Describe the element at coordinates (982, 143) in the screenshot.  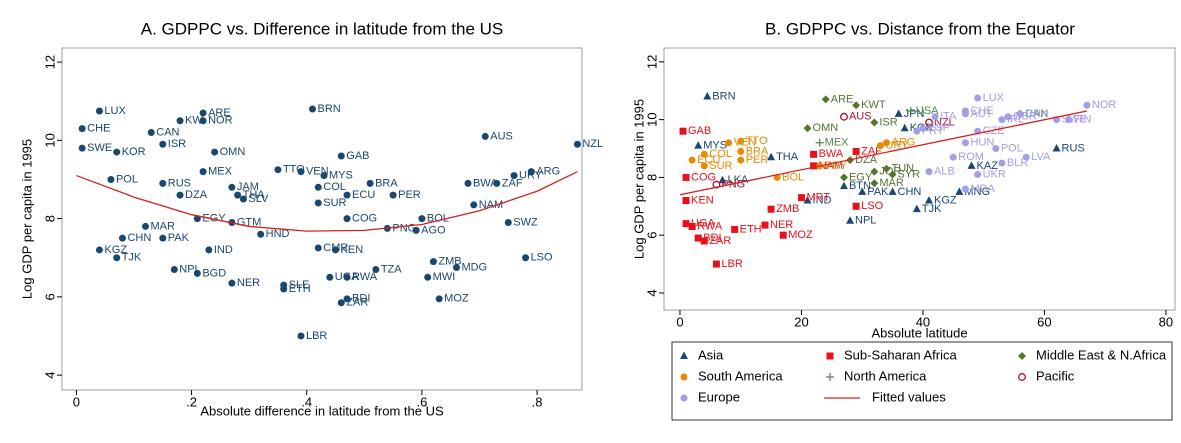
I see `point-label: HUN` at that location.